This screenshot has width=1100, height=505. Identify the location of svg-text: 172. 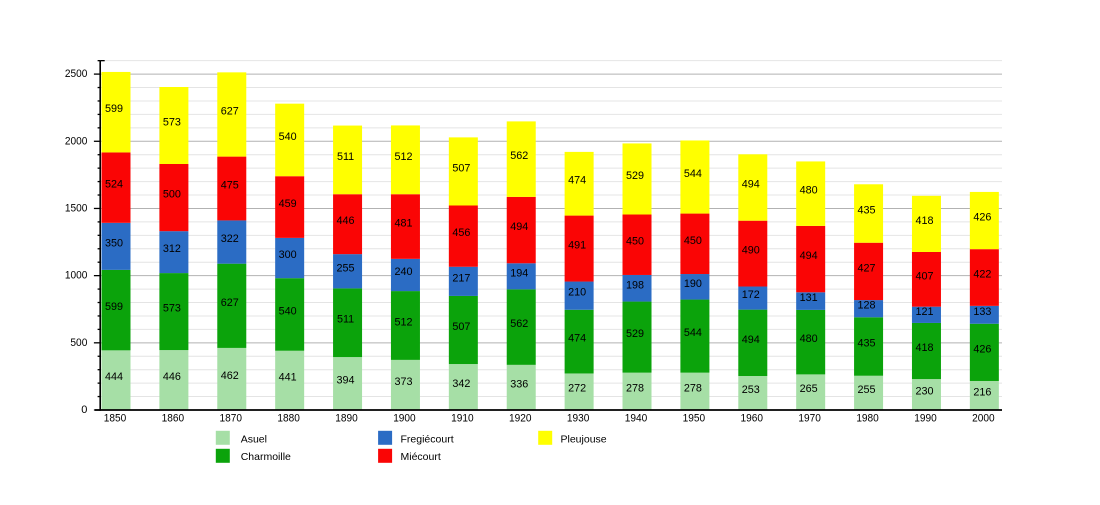
(751, 295).